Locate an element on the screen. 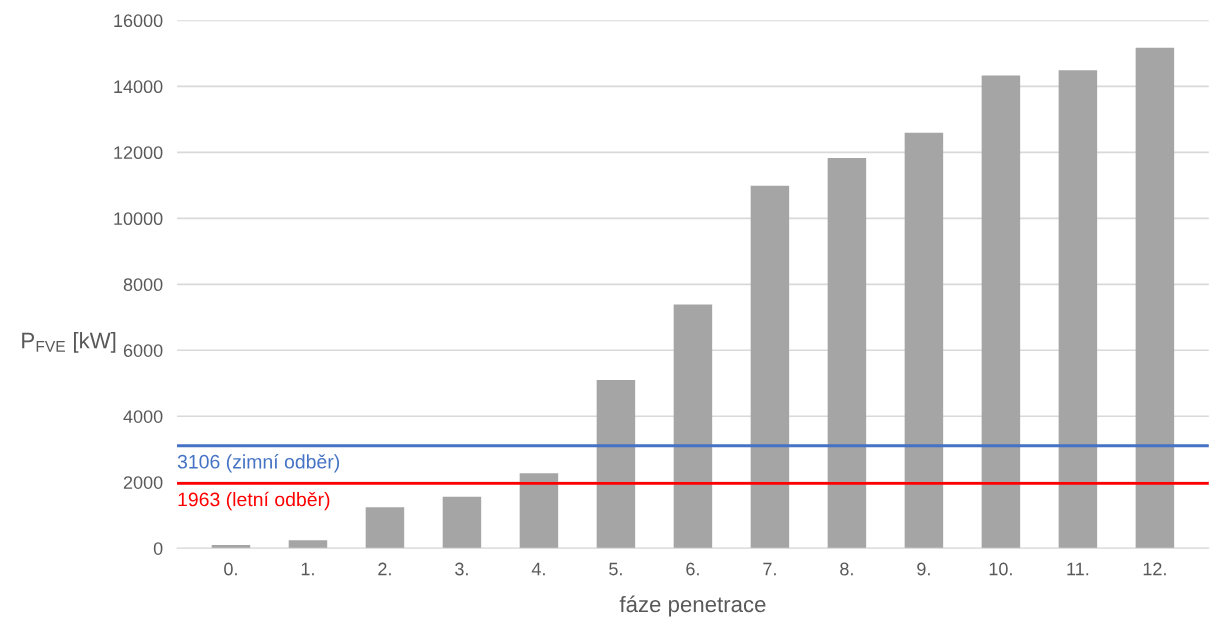  y-tick-label: 6000 is located at coordinates (143, 350).